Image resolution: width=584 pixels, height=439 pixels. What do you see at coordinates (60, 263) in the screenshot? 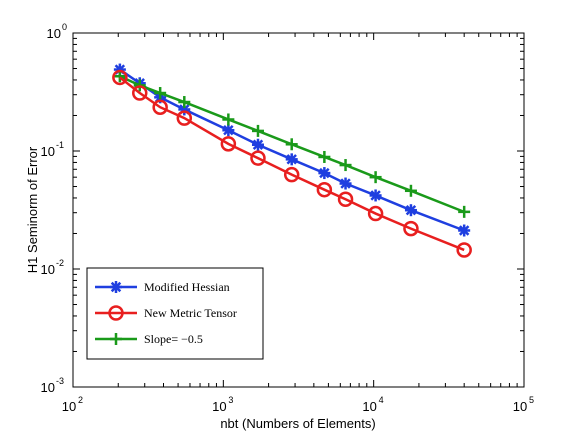
I see `y-tick-exponent: -2` at bounding box center [60, 263].